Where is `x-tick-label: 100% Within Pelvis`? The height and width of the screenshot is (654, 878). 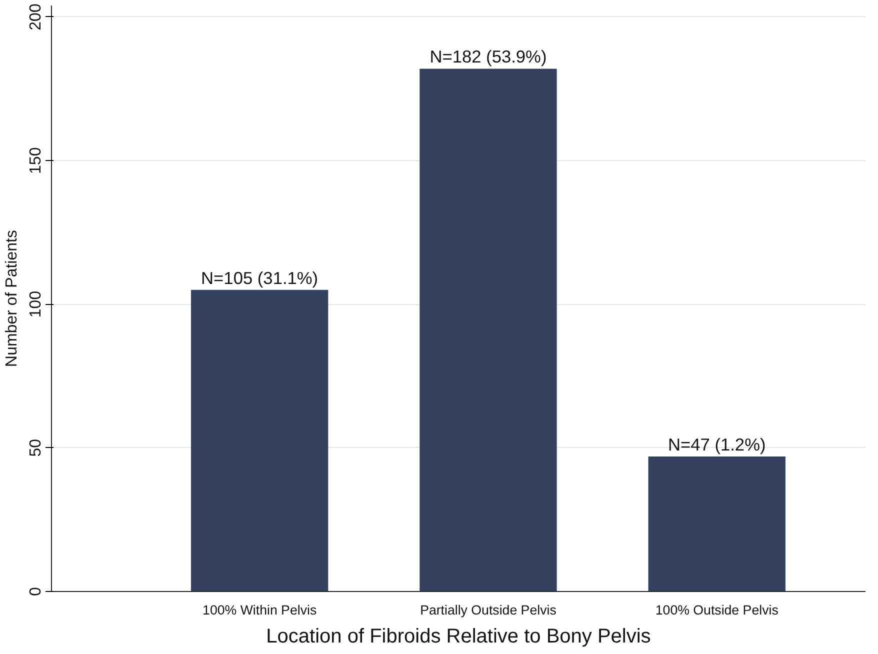
x-tick-label: 100% Within Pelvis is located at coordinates (259, 610).